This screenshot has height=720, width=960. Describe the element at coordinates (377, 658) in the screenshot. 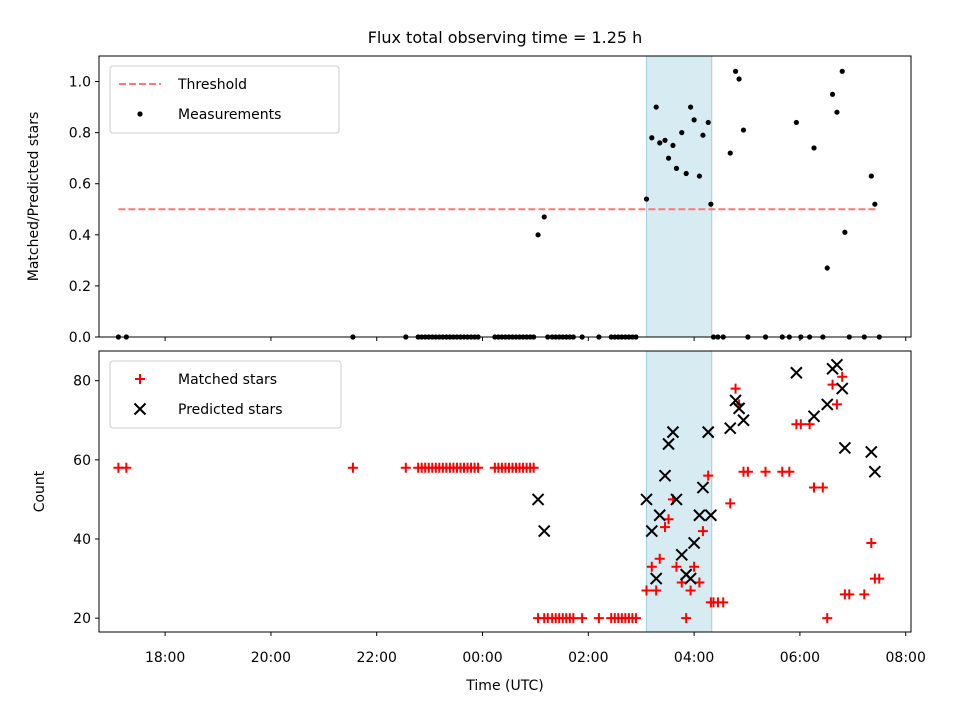

I see `x-tick-label: 22:00` at that location.